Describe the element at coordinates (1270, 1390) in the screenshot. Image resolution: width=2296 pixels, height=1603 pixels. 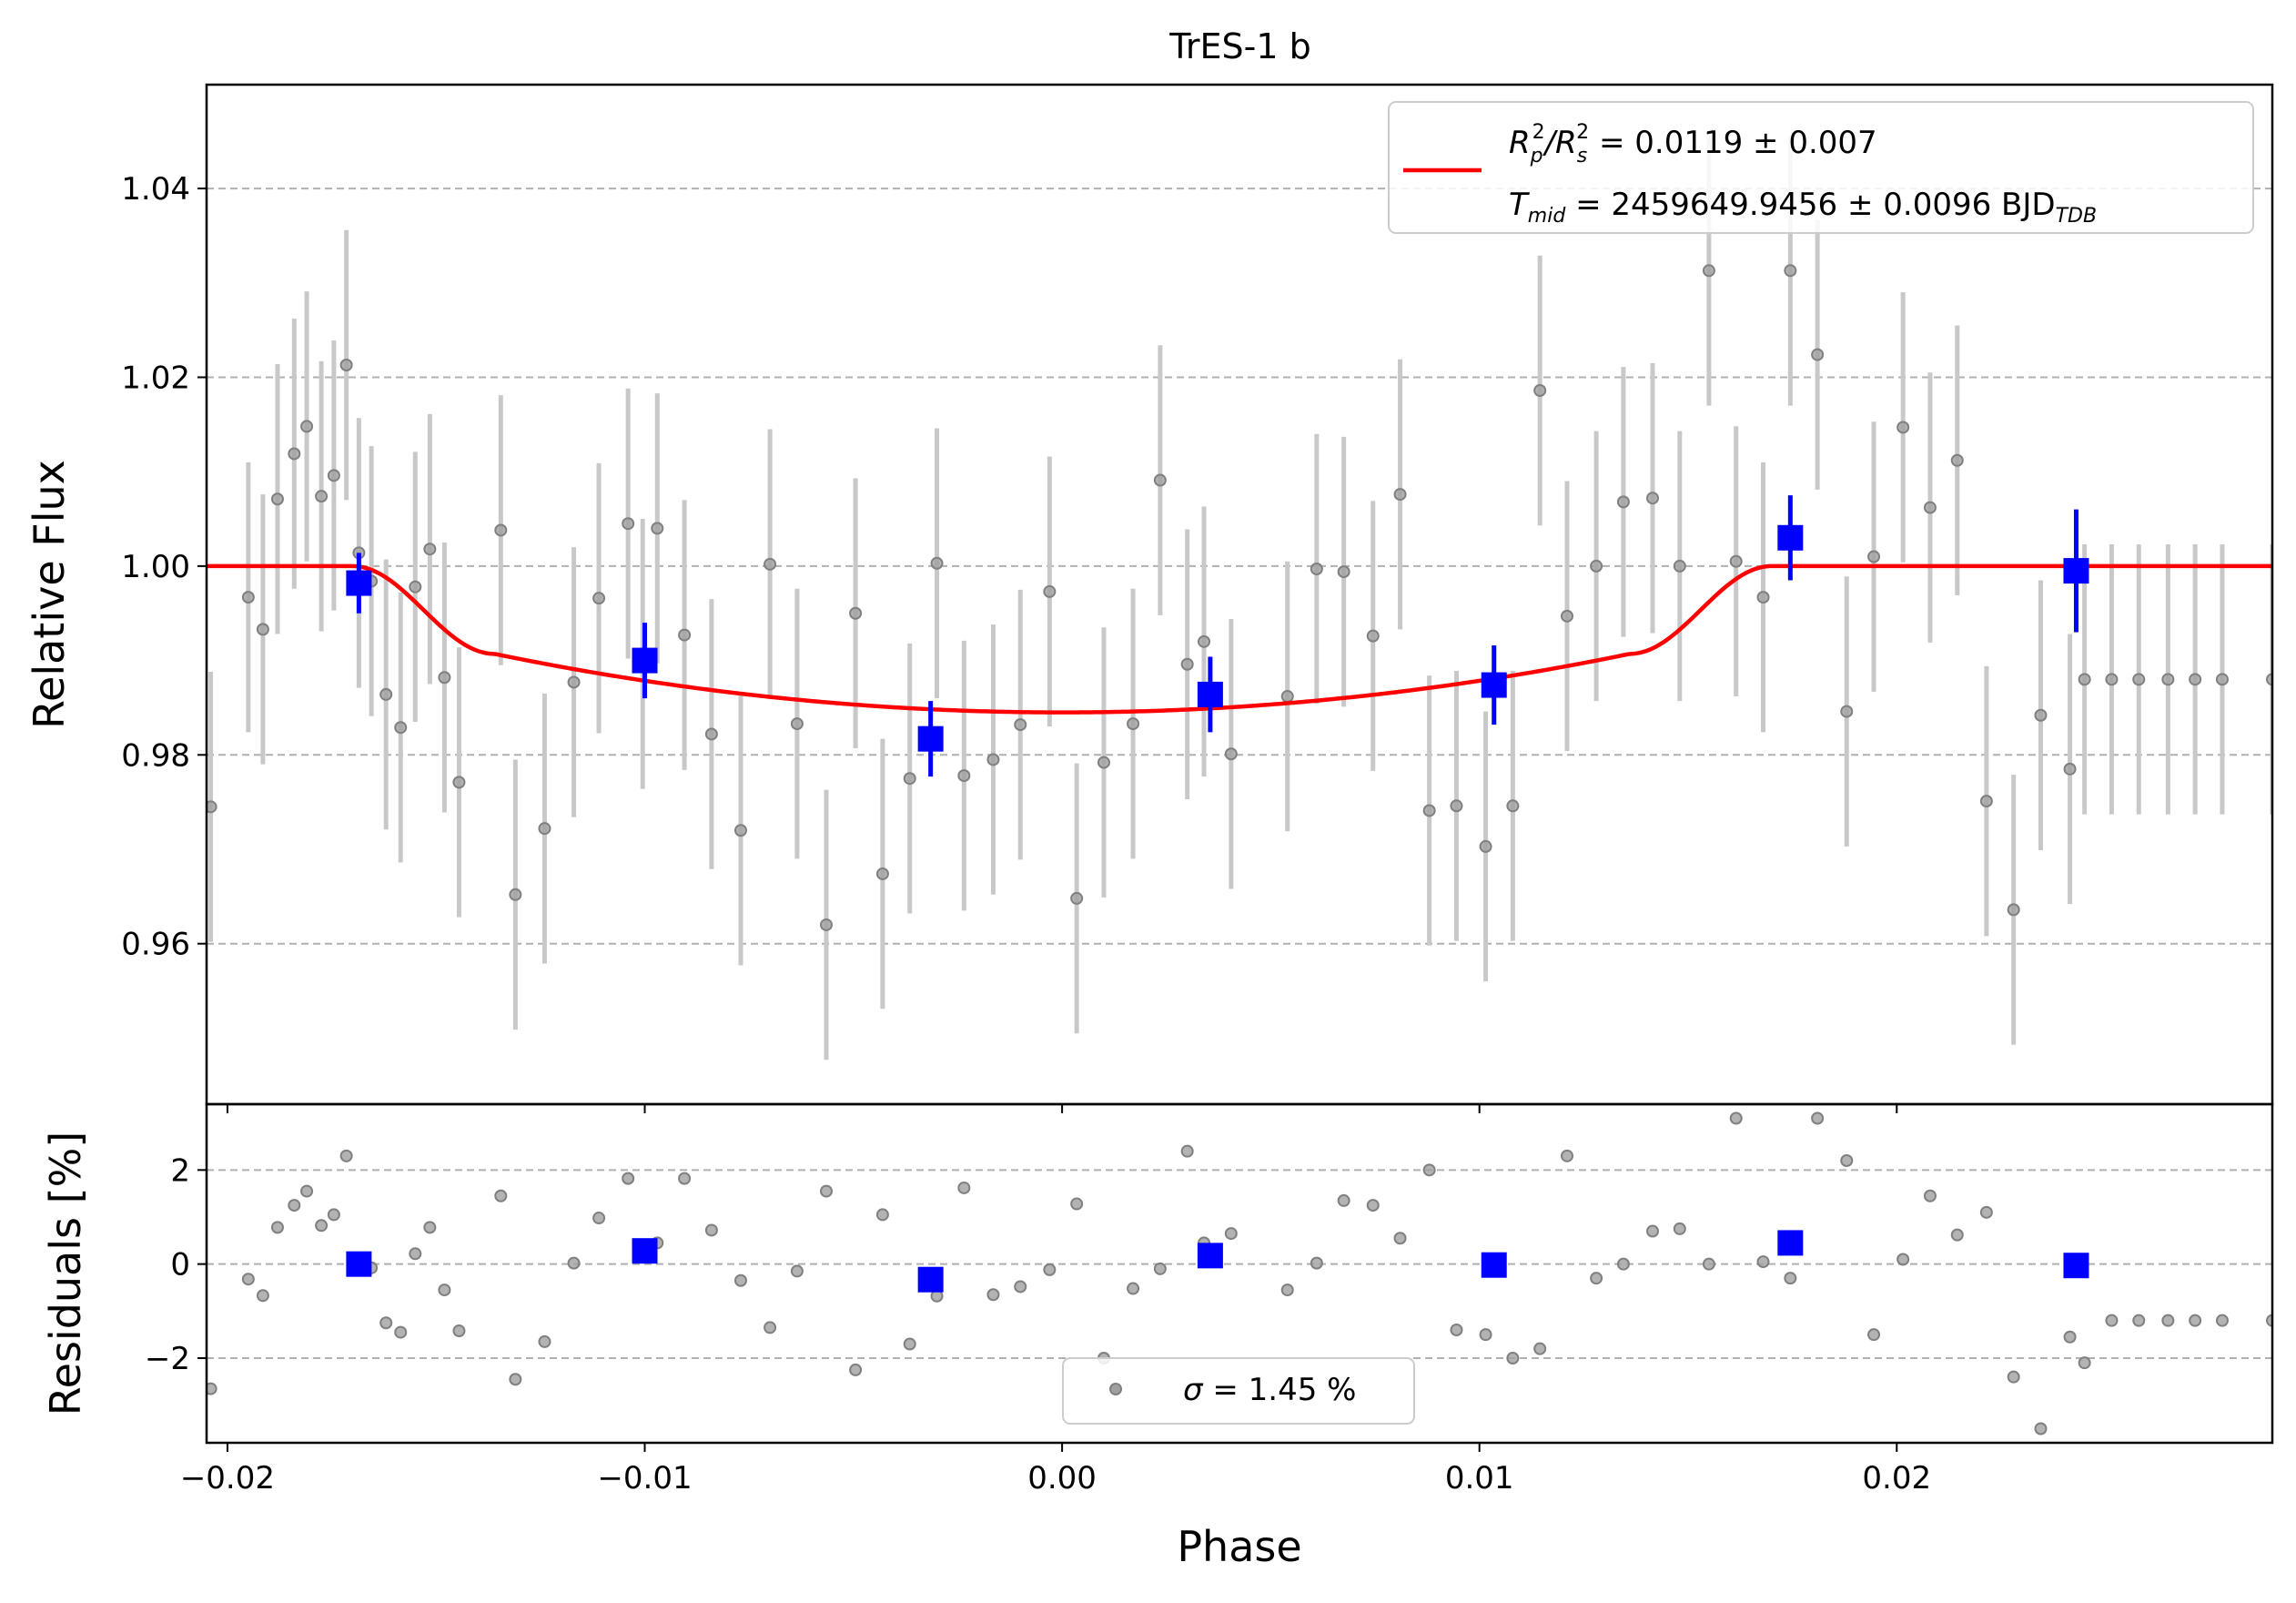
I see `legend-sigma-entry: σ = 1.45 %` at that location.